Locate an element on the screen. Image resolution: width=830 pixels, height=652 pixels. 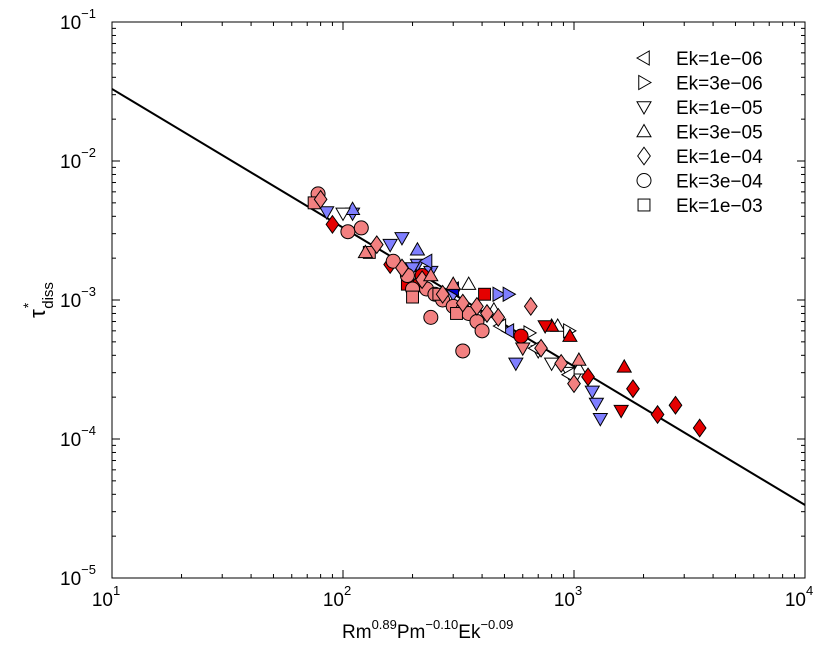
legend-marker-triangle-left is located at coordinates (642, 58).